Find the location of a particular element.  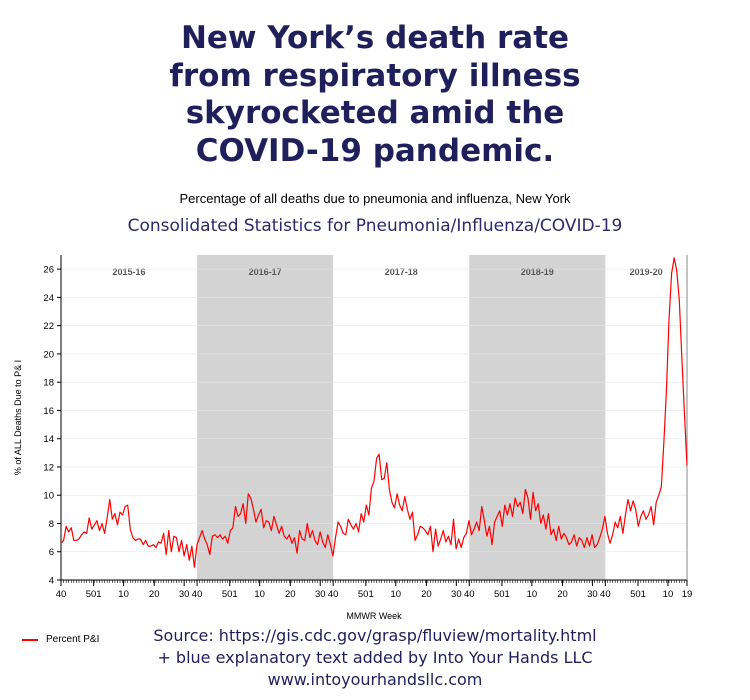

legend-label: Percent P&I is located at coordinates (73, 639).